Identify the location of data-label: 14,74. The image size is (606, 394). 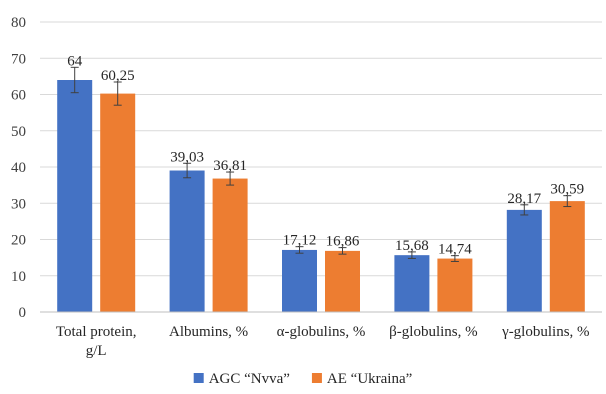
(455, 250).